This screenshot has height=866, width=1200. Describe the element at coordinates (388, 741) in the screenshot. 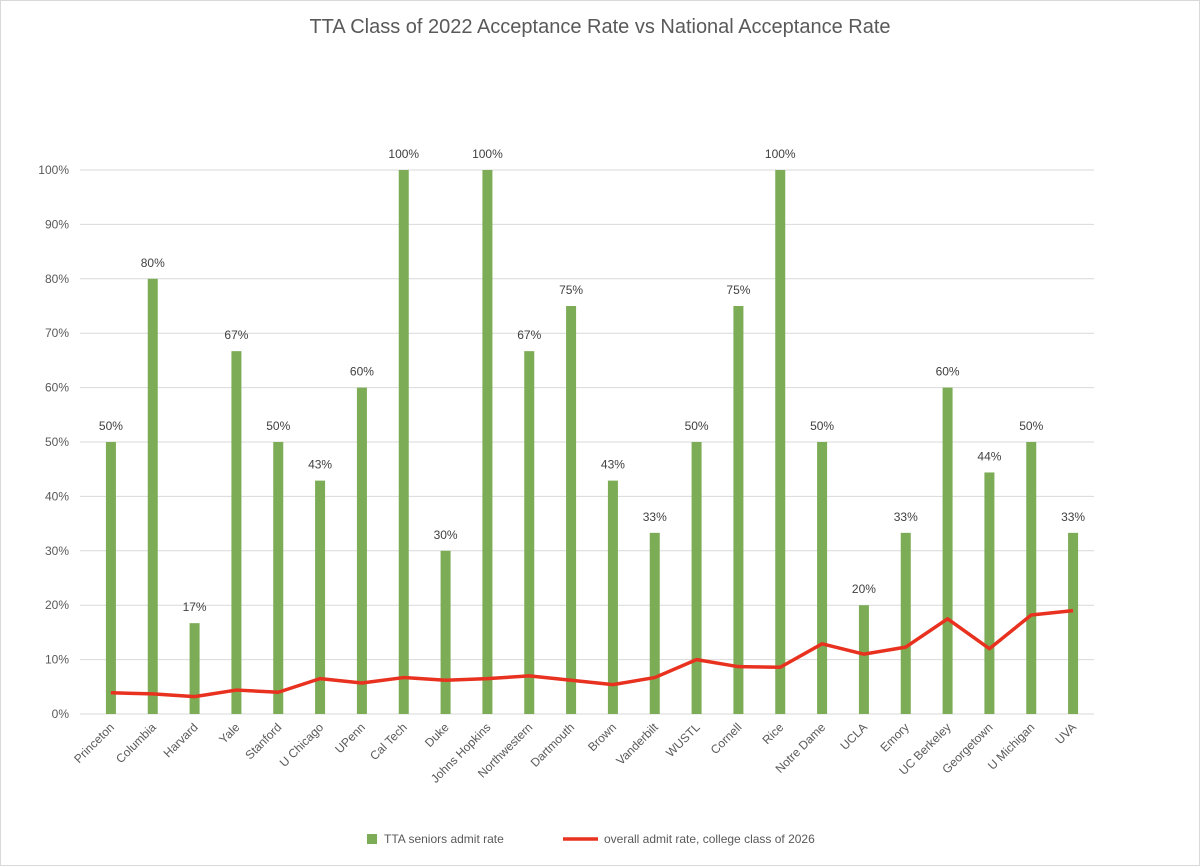

I see `x-tick-label: Cal Tech` at that location.